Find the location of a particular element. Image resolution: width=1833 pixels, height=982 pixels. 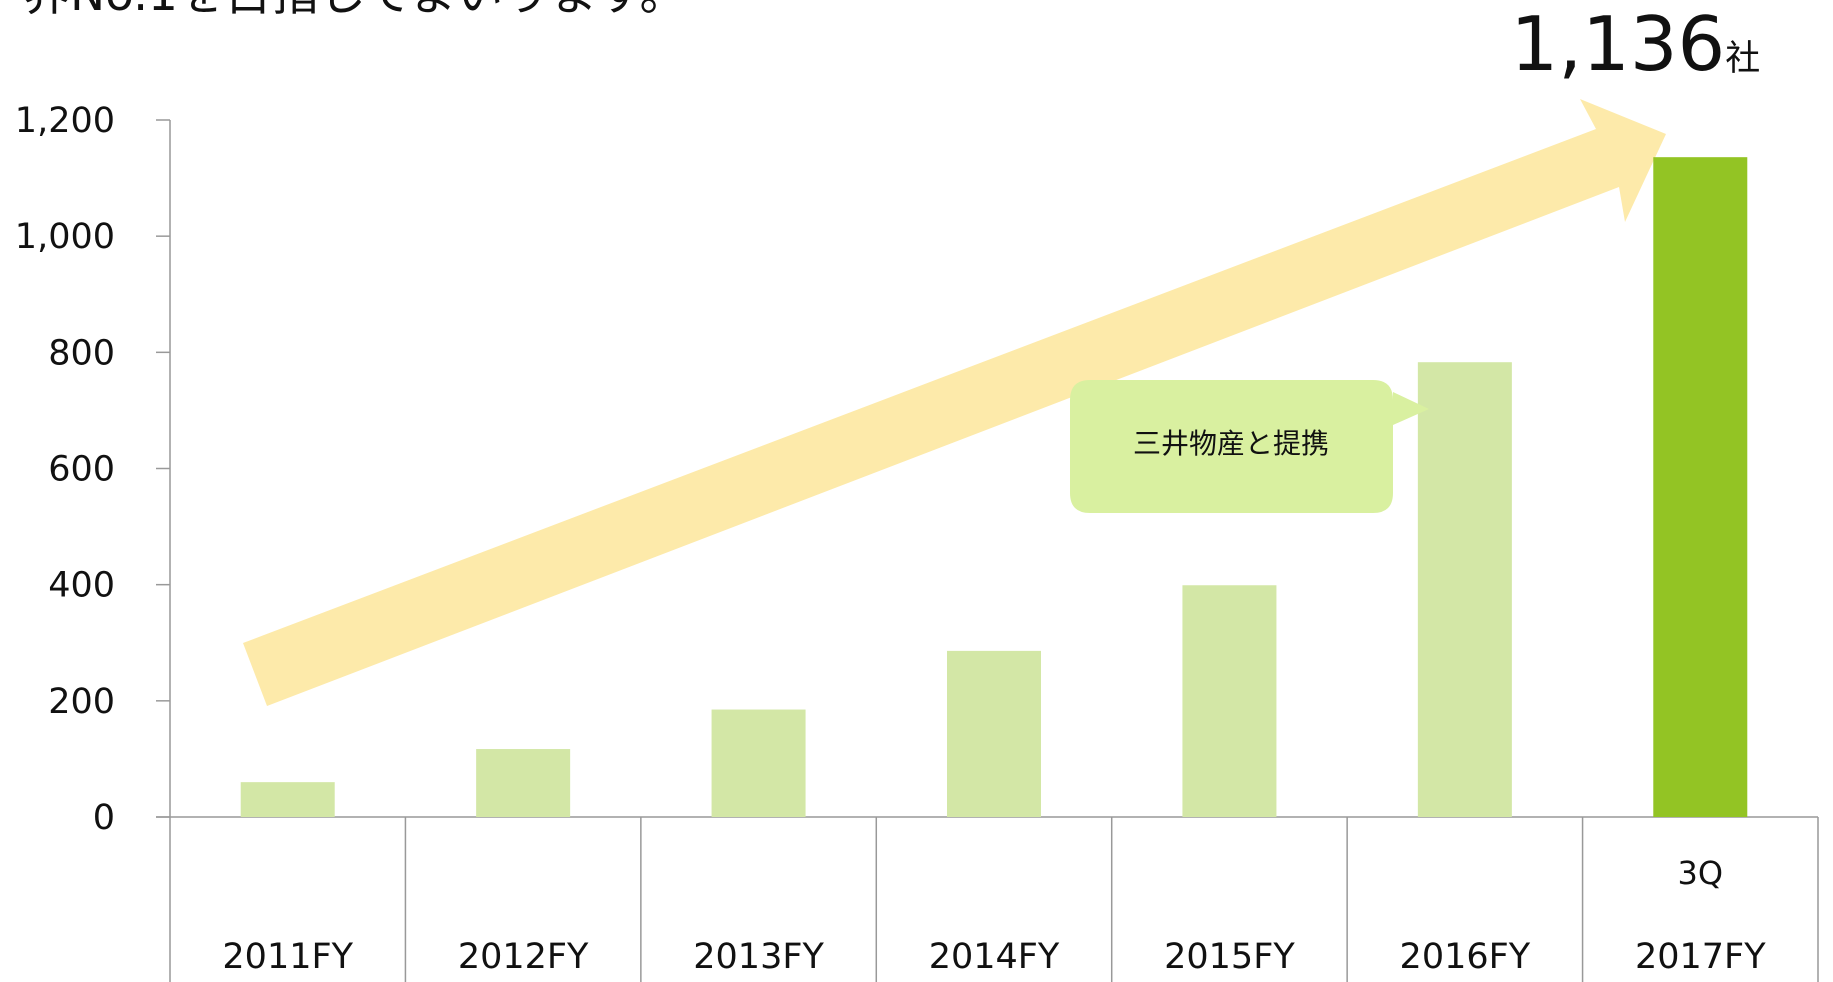

y-tick-label: 0 is located at coordinates (104, 818).